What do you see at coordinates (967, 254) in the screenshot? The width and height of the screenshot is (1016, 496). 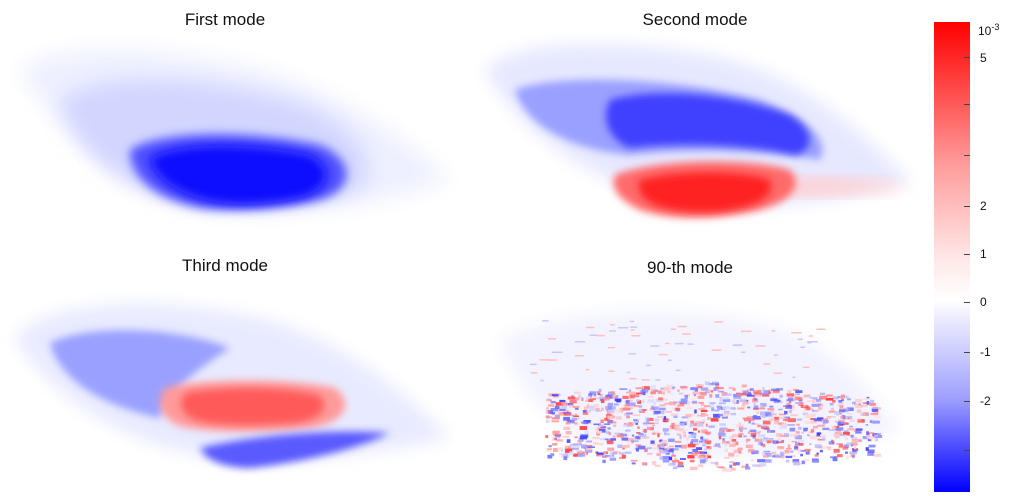 I see `colorbar-tick` at bounding box center [967, 254].